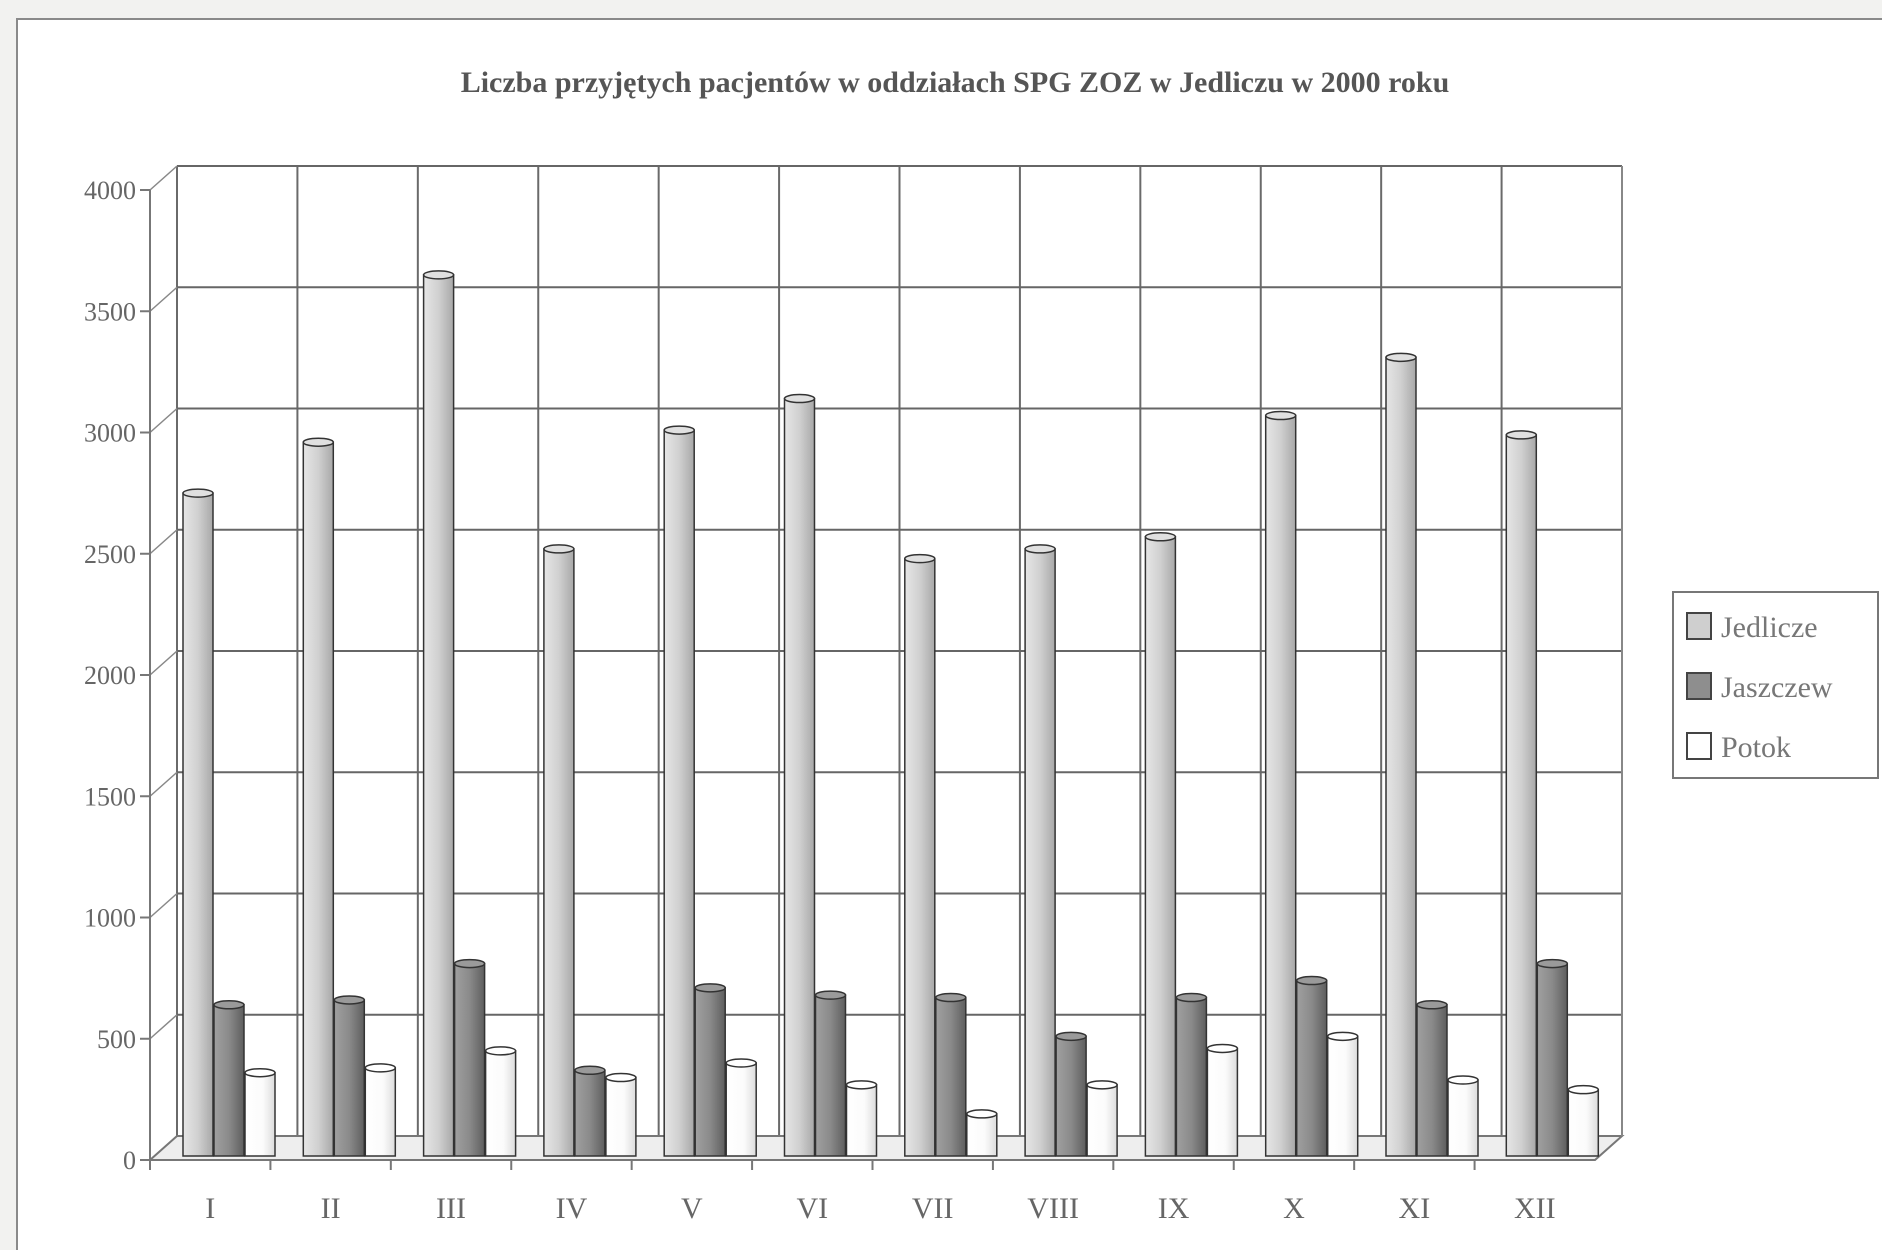 The width and height of the screenshot is (1882, 1250). I want to click on legend-swatch-jedlicze, so click(1699, 626).